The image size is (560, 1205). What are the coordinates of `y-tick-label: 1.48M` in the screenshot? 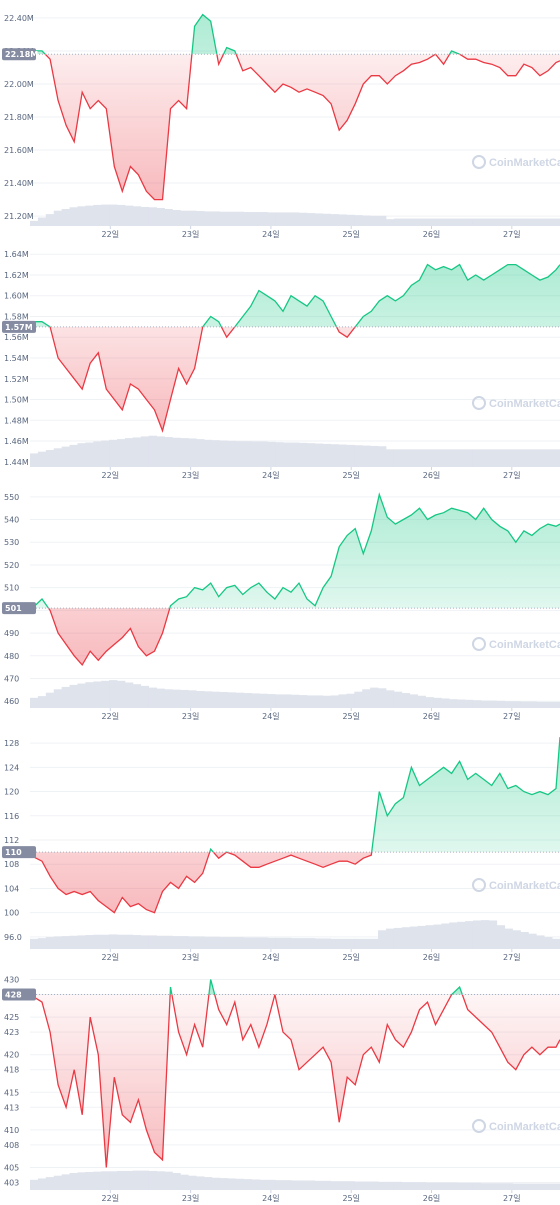 It's located at (16, 420).